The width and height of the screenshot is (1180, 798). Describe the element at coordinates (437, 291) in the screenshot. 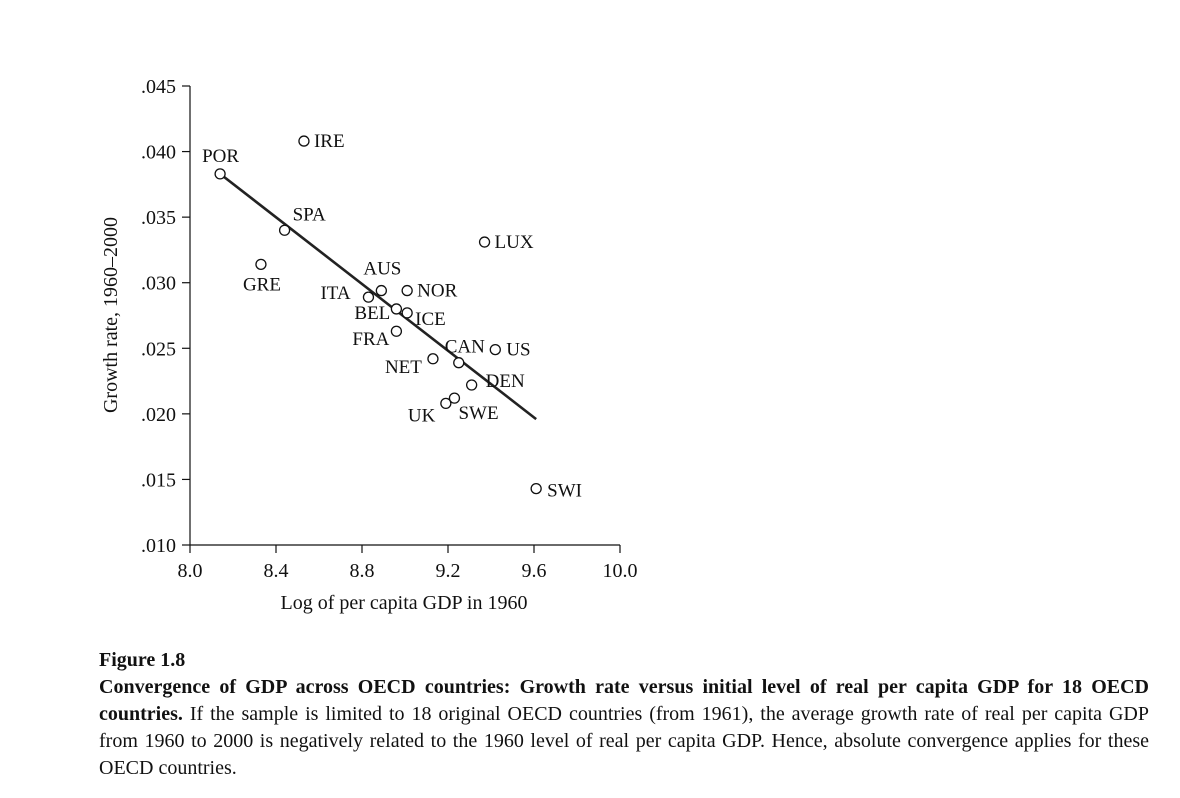

I see `point-label: NOR` at that location.